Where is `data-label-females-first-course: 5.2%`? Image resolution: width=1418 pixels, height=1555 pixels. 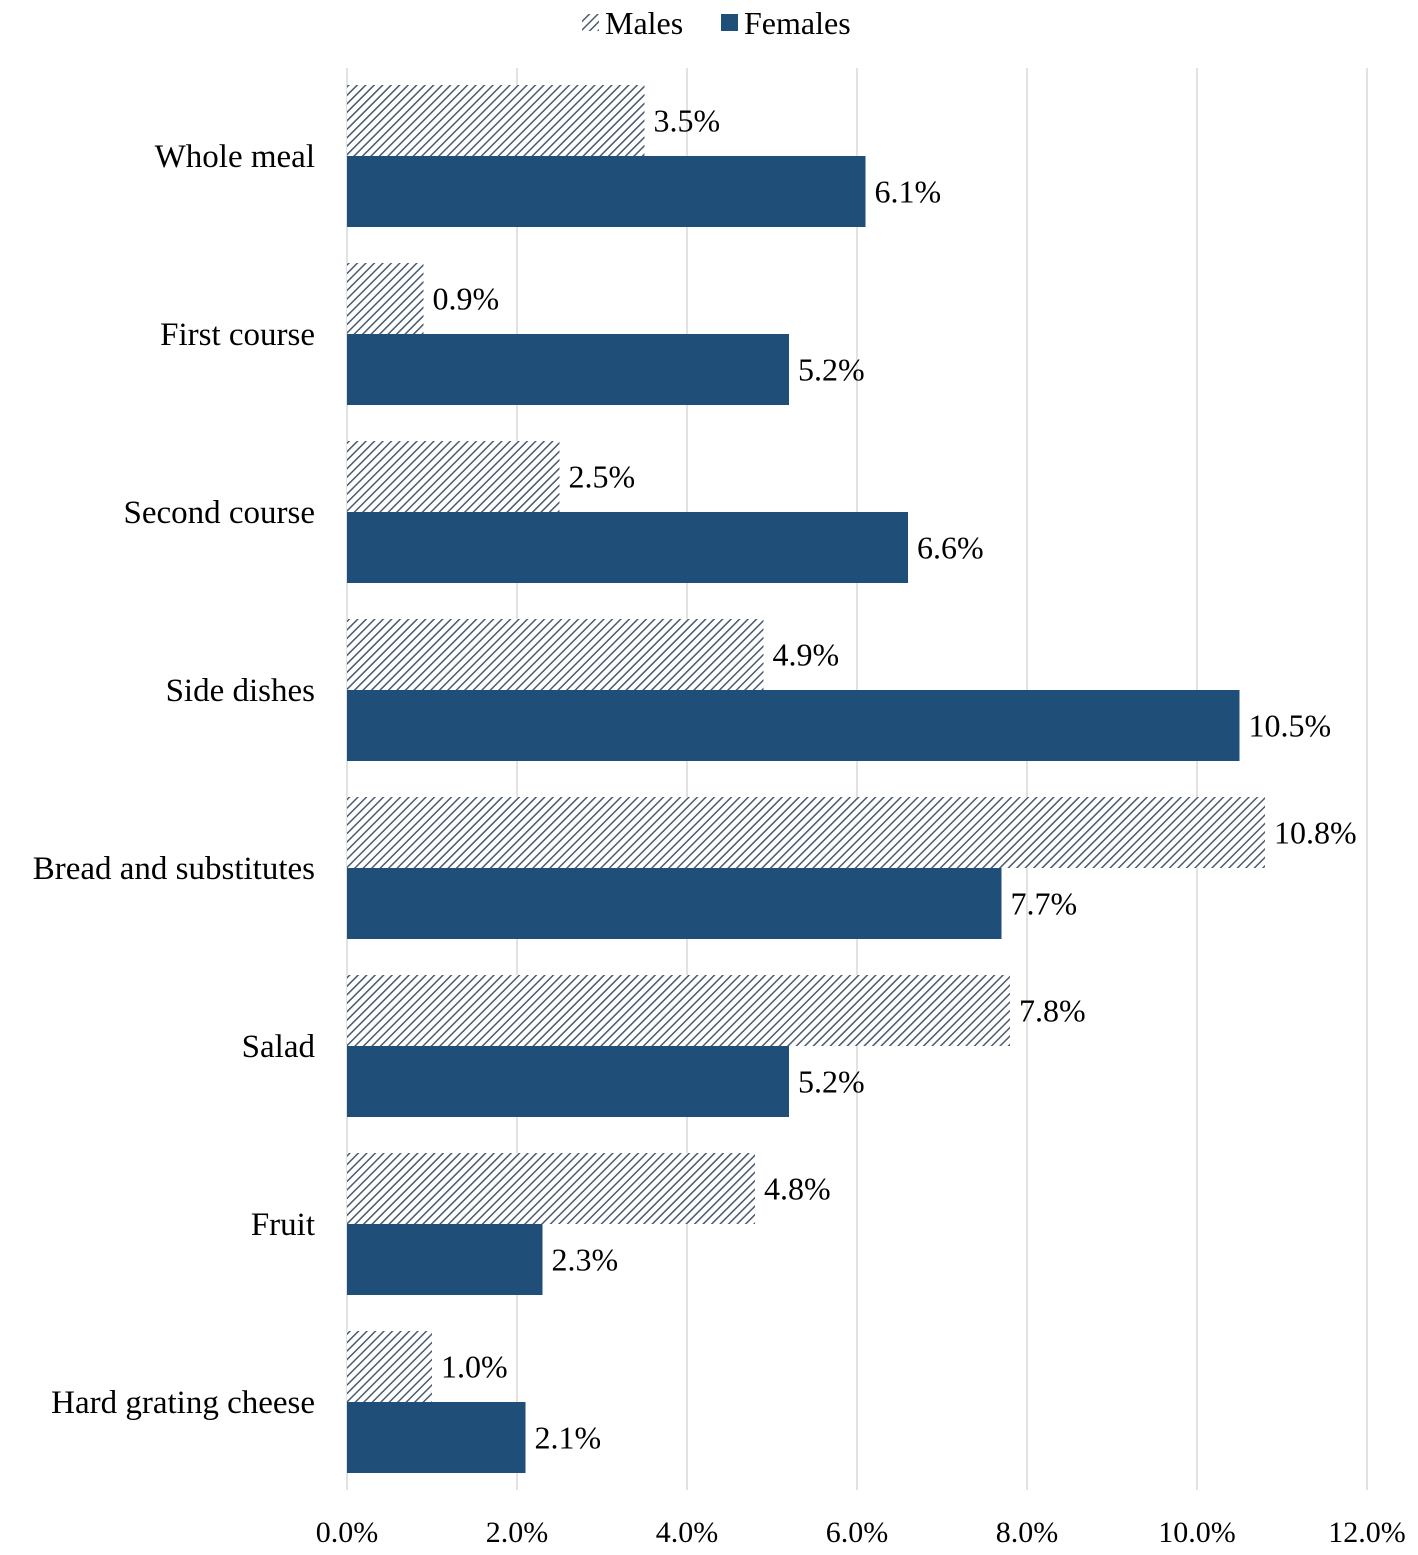 data-label-females-first-course: 5.2% is located at coordinates (831, 370).